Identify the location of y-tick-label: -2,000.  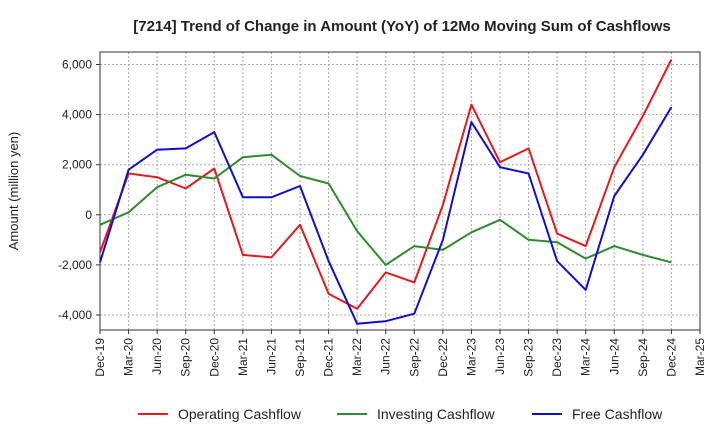
(75, 265).